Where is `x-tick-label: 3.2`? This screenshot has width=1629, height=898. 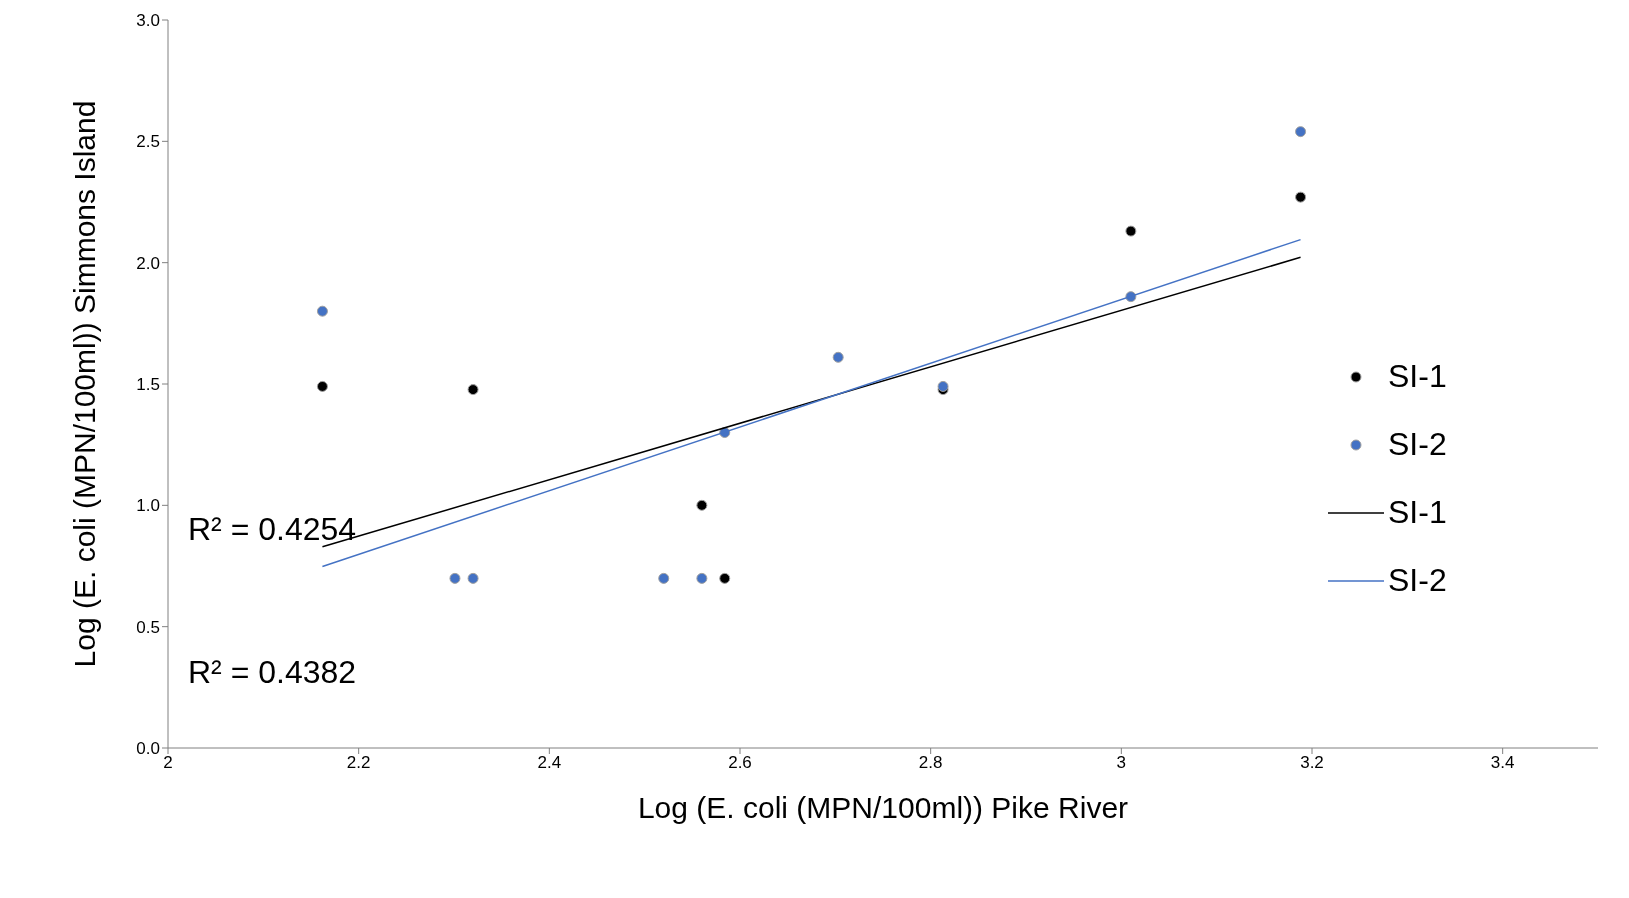 x-tick-label: 3.2 is located at coordinates (1312, 763).